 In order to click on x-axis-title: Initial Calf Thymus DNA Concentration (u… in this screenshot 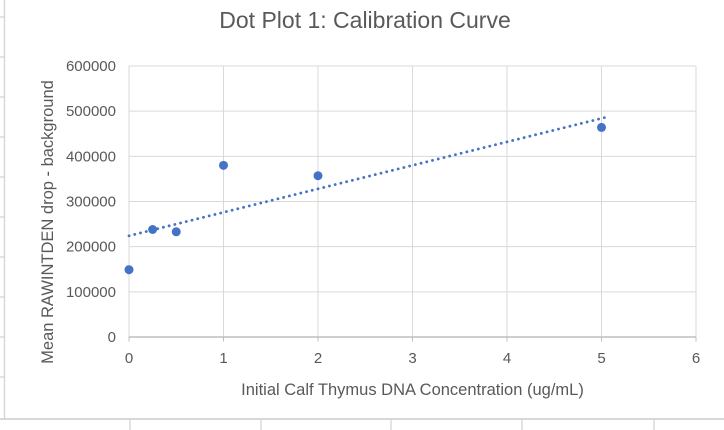, I will do `click(412, 390)`.